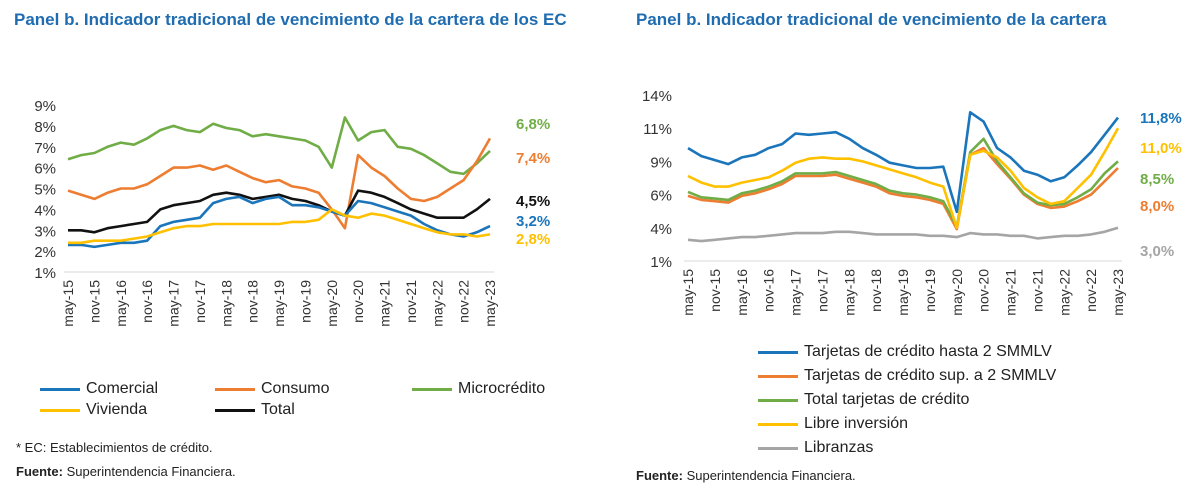 This screenshot has height=498, width=1200. Describe the element at coordinates (279, 226) in the screenshot. I see `series-line-vivienda` at that location.